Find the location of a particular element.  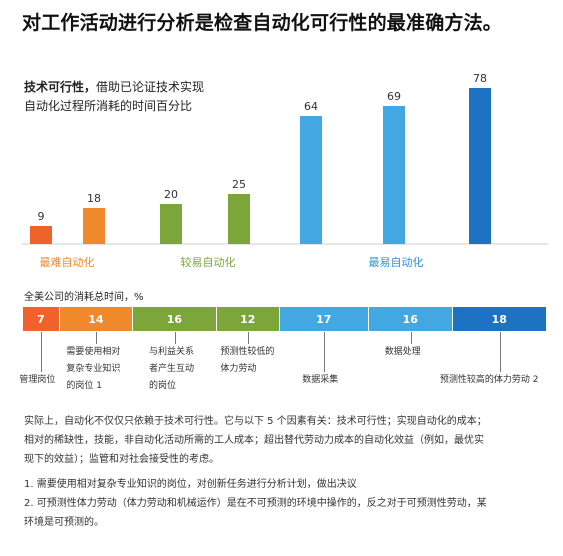

subtitle-line-1: 技术可行性，借助已论证技术实现 is located at coordinates (114, 86).